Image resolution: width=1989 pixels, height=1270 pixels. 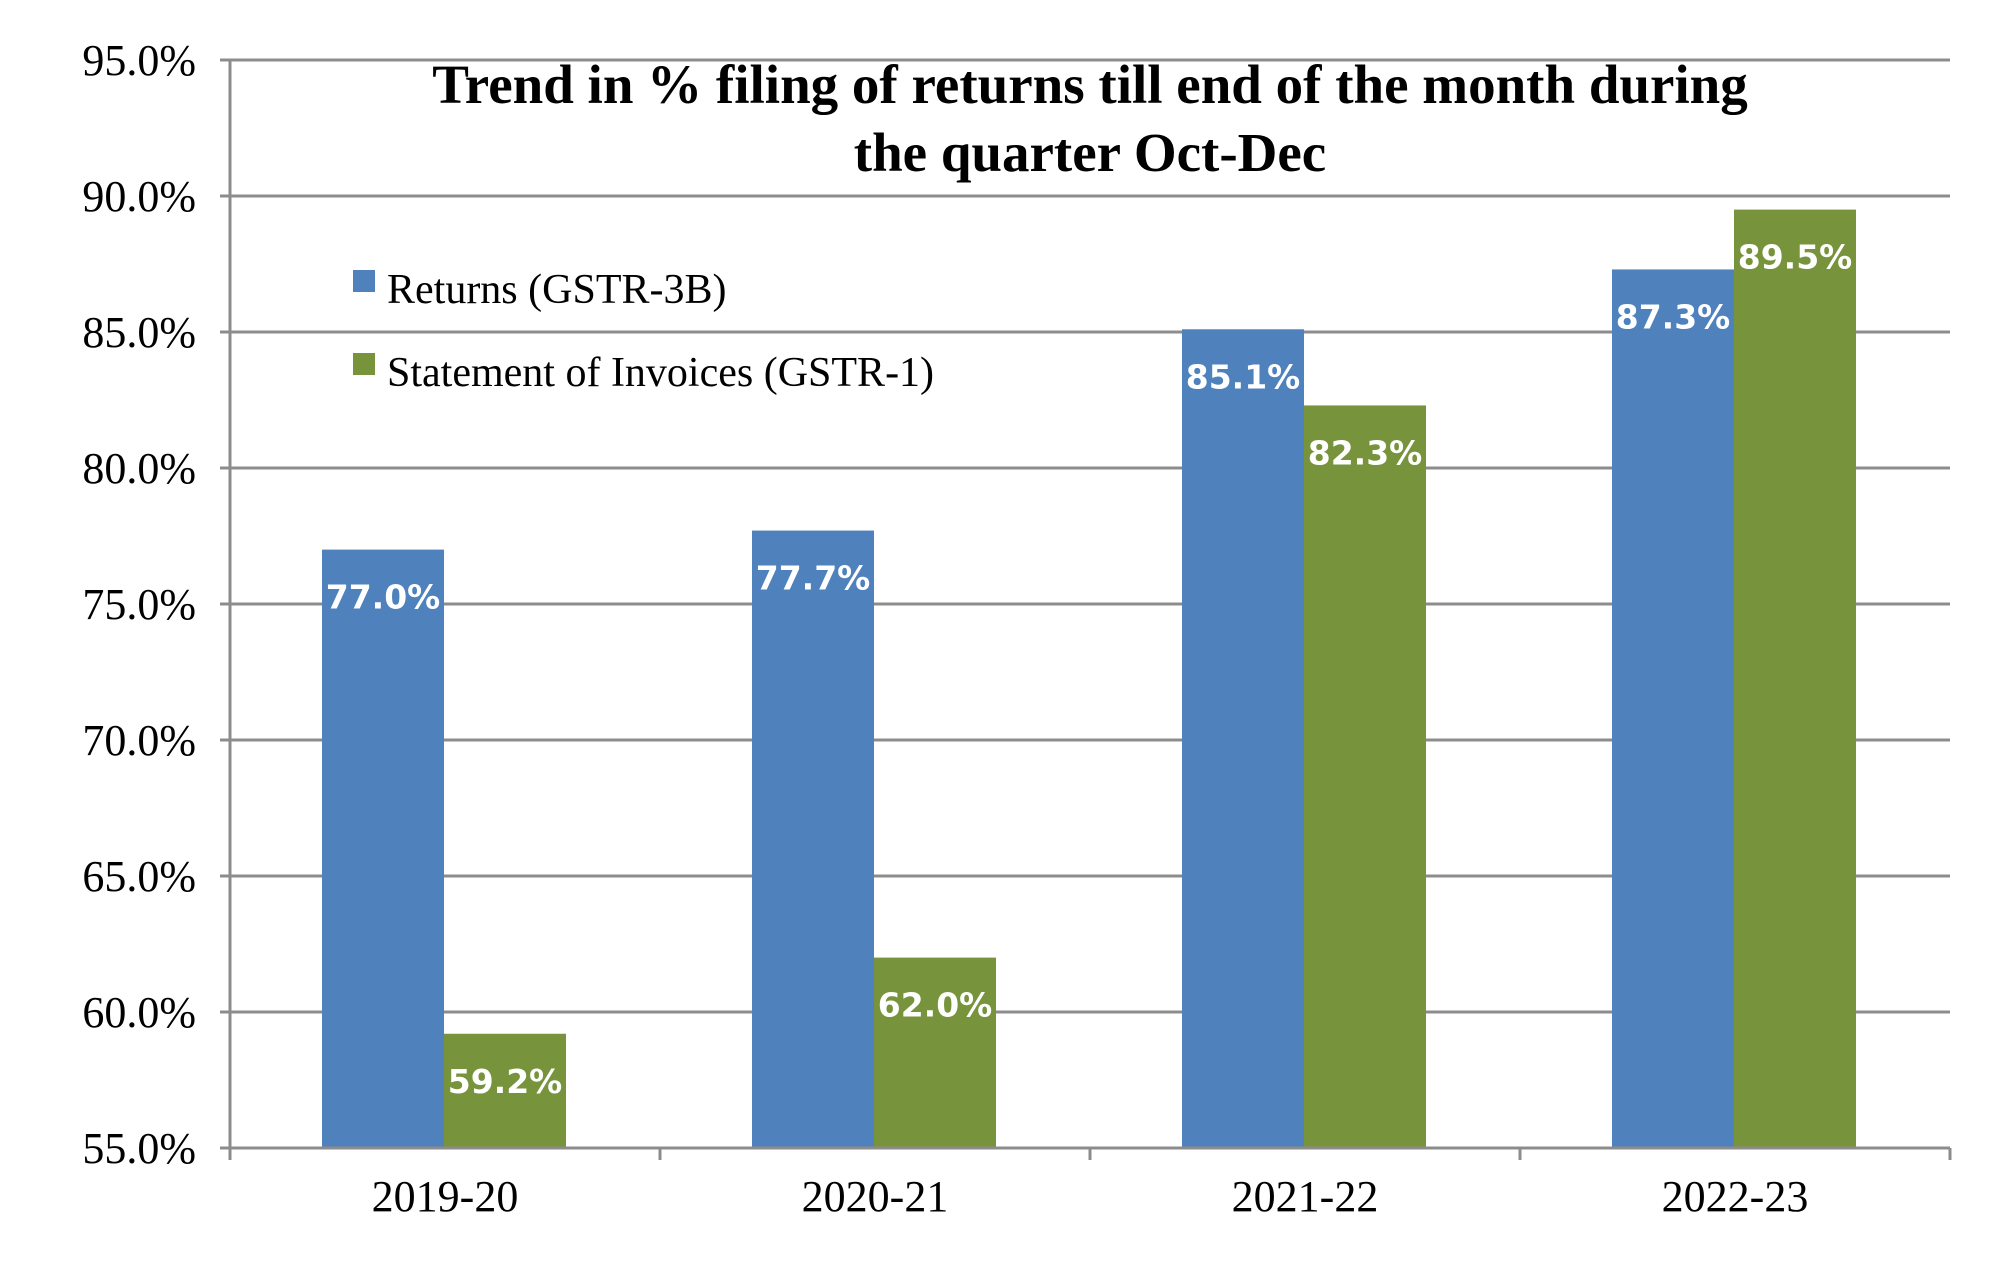 What do you see at coordinates (139, 1148) in the screenshot?
I see `y-tick-label: 55.0%` at bounding box center [139, 1148].